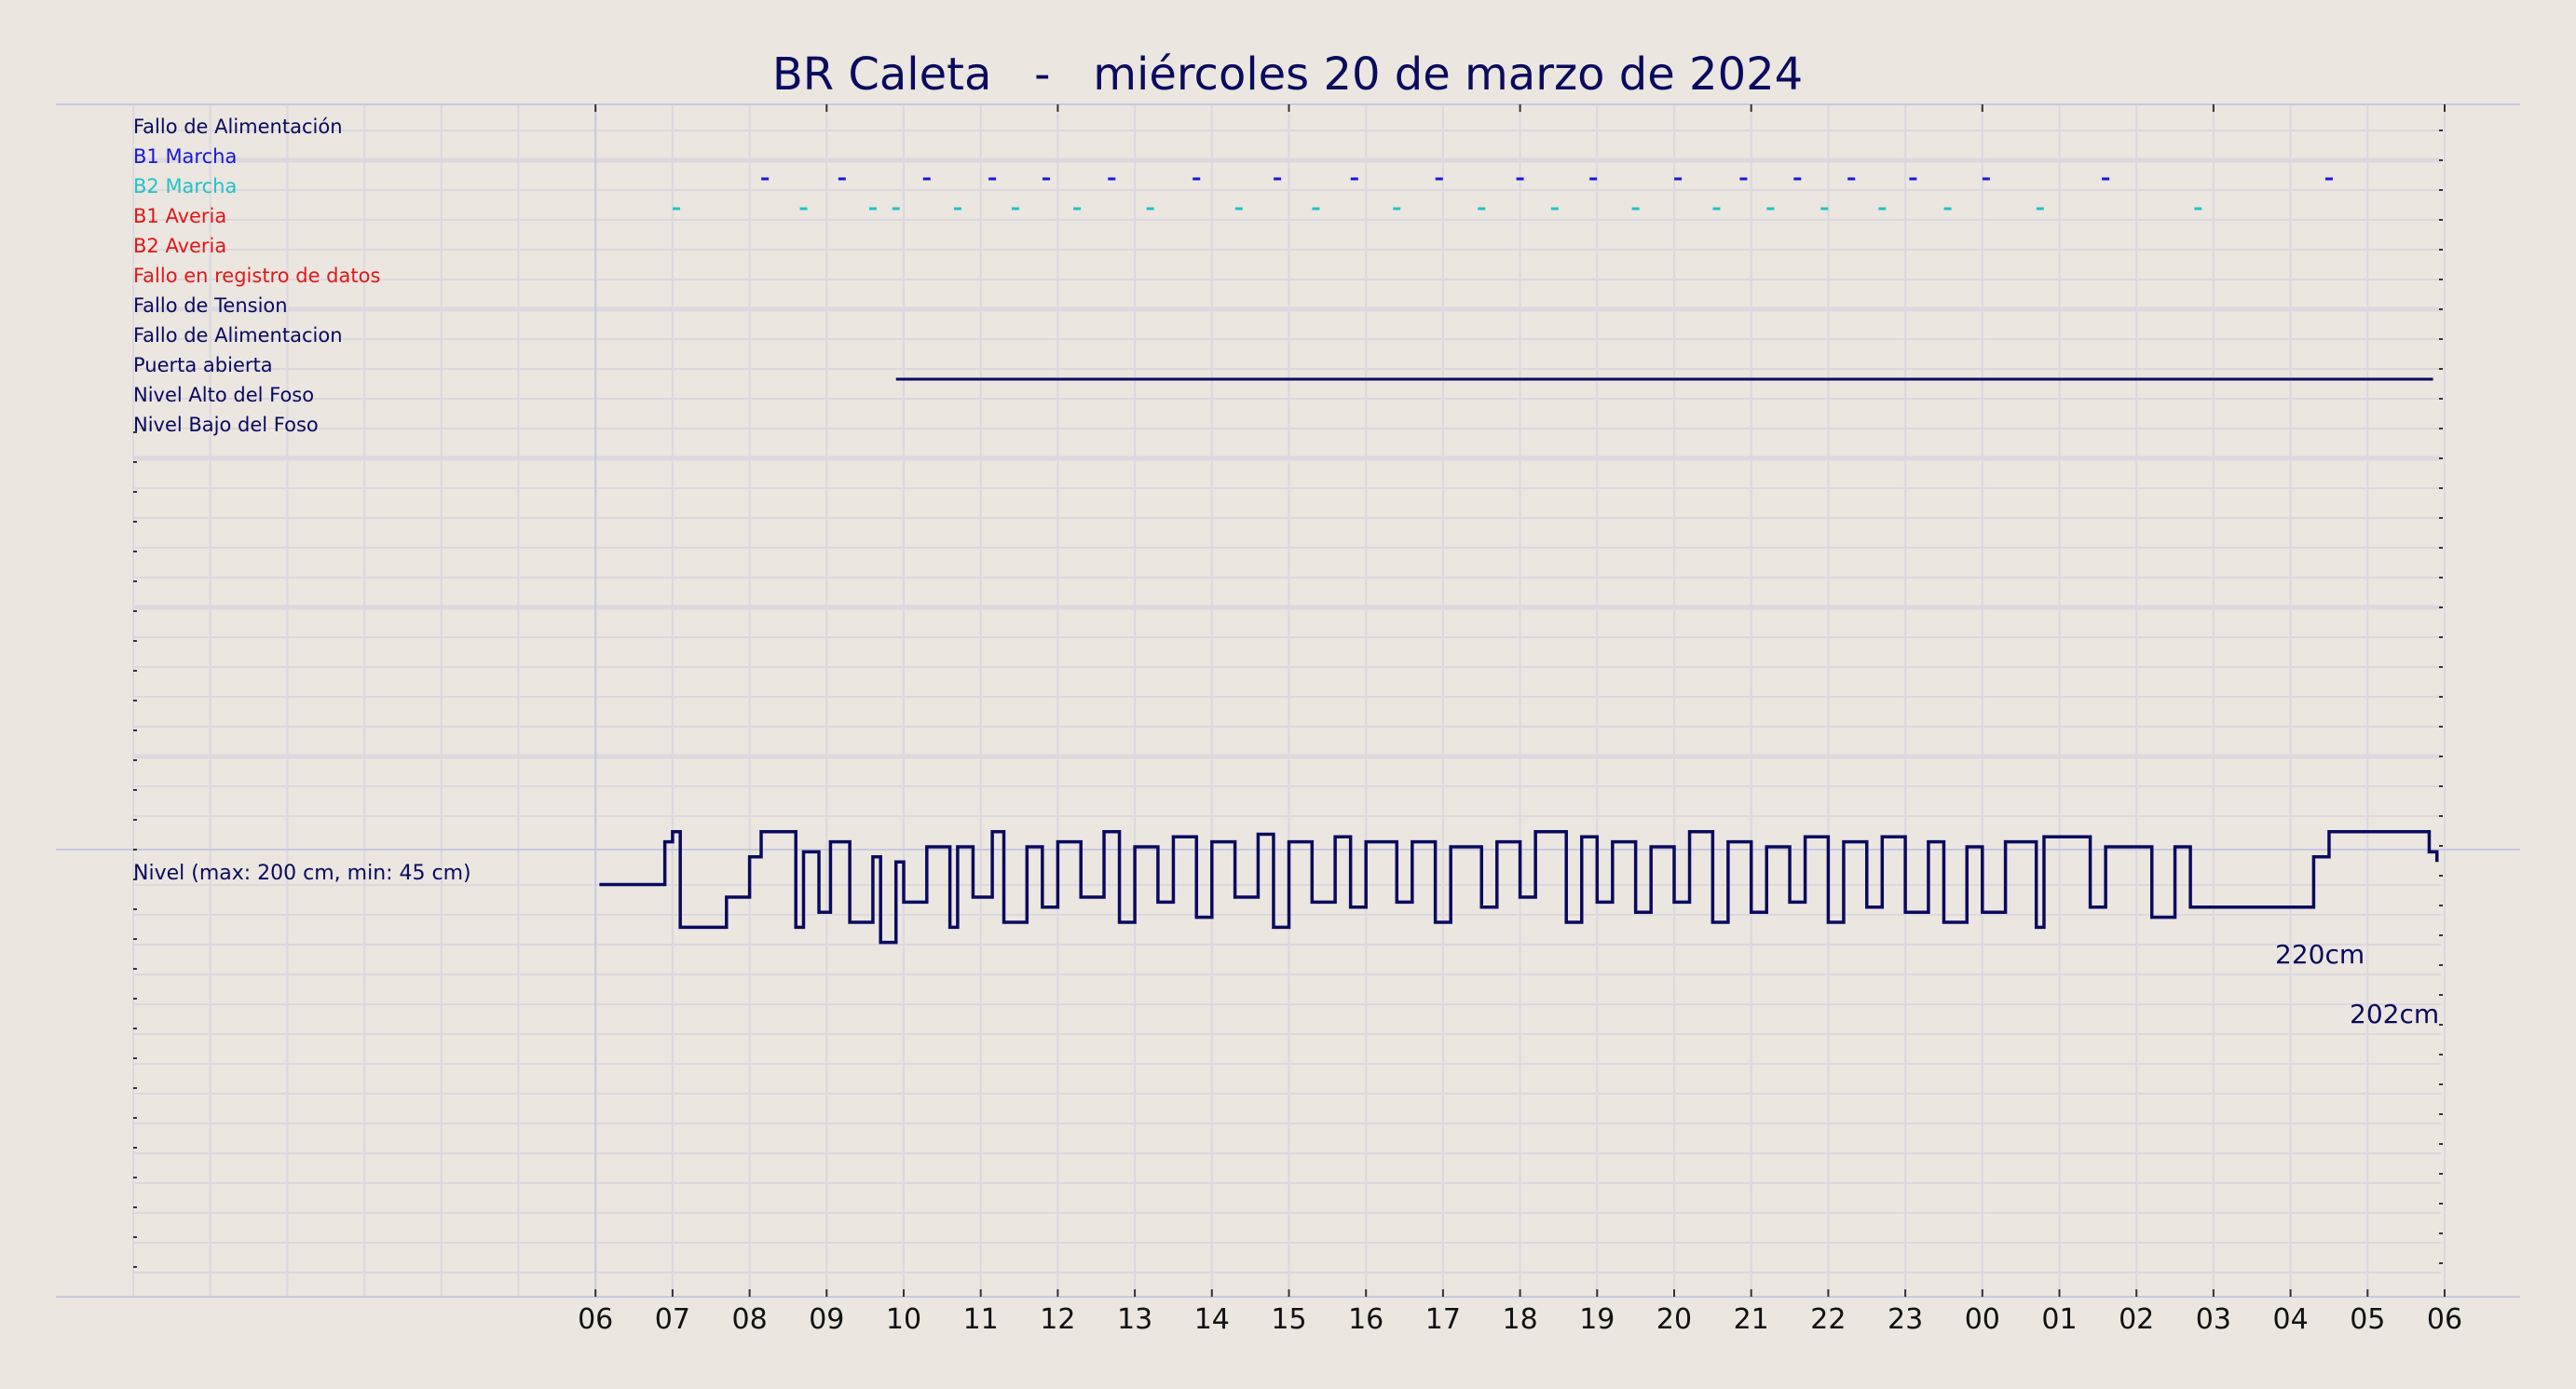  I want to click on signal-label: Fallo de Alimentacion, so click(238, 335).